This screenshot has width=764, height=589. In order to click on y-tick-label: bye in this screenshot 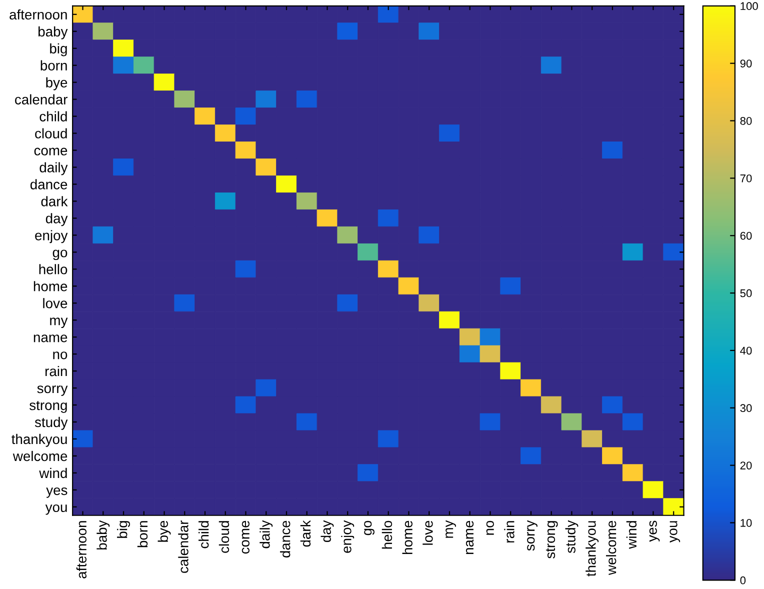, I will do `click(57, 83)`.